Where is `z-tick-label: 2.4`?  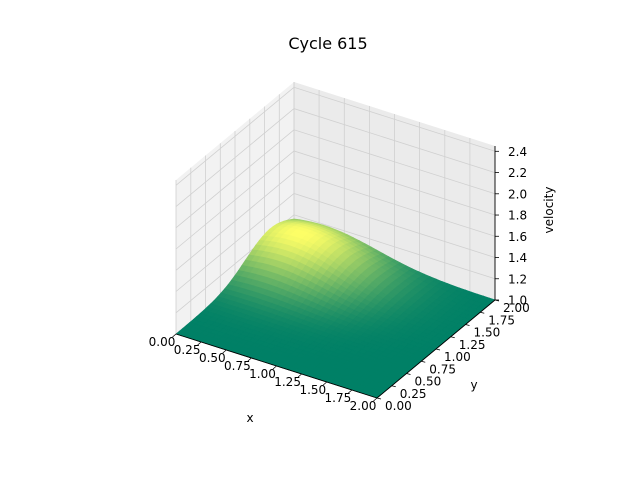
z-tick-label: 2.4 is located at coordinates (517, 152).